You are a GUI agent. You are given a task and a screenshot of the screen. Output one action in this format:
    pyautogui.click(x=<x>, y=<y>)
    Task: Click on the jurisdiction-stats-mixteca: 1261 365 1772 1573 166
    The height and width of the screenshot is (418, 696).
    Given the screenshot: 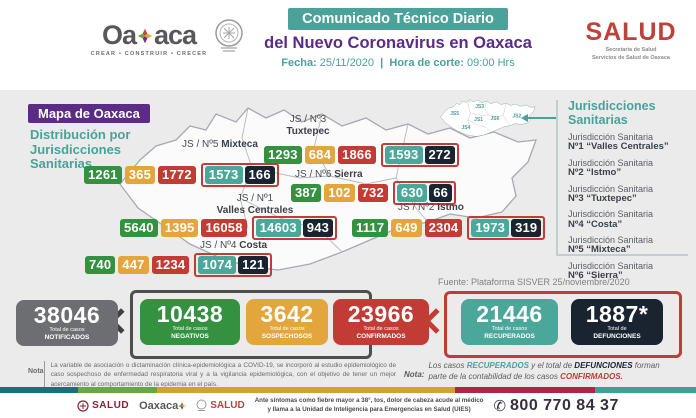 What is the action you would take?
    pyautogui.click(x=181, y=175)
    